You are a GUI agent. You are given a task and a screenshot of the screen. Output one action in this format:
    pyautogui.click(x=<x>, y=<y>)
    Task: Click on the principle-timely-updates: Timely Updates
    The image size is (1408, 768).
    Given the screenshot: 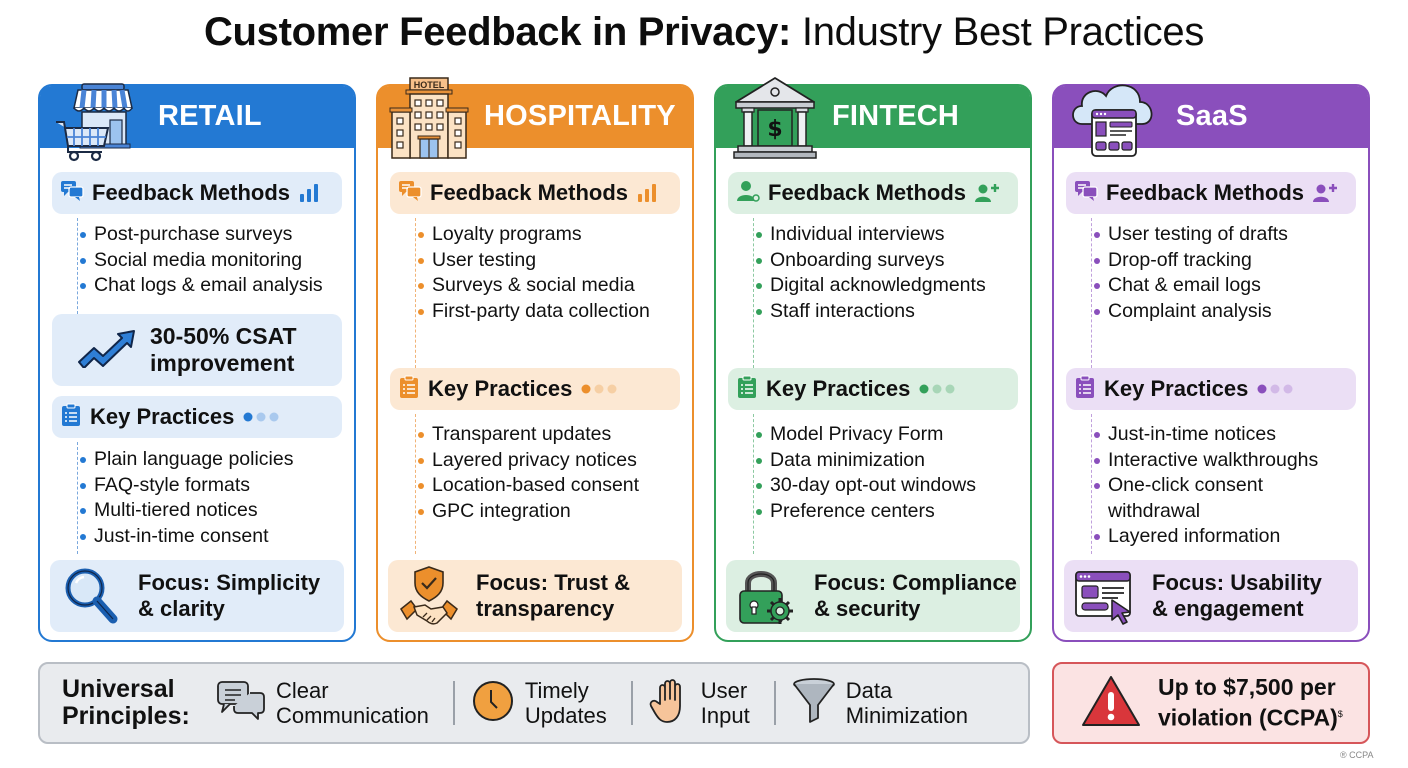 What is the action you would take?
    pyautogui.click(x=539, y=703)
    